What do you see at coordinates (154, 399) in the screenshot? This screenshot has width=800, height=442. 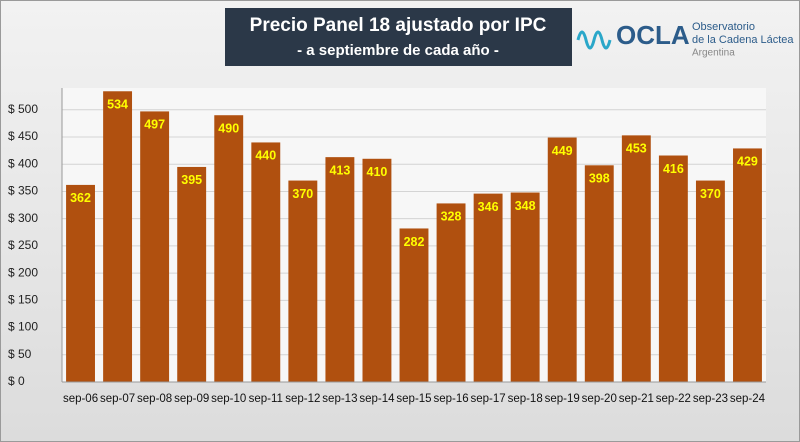 I see `x-tick-label: sep-08` at bounding box center [154, 399].